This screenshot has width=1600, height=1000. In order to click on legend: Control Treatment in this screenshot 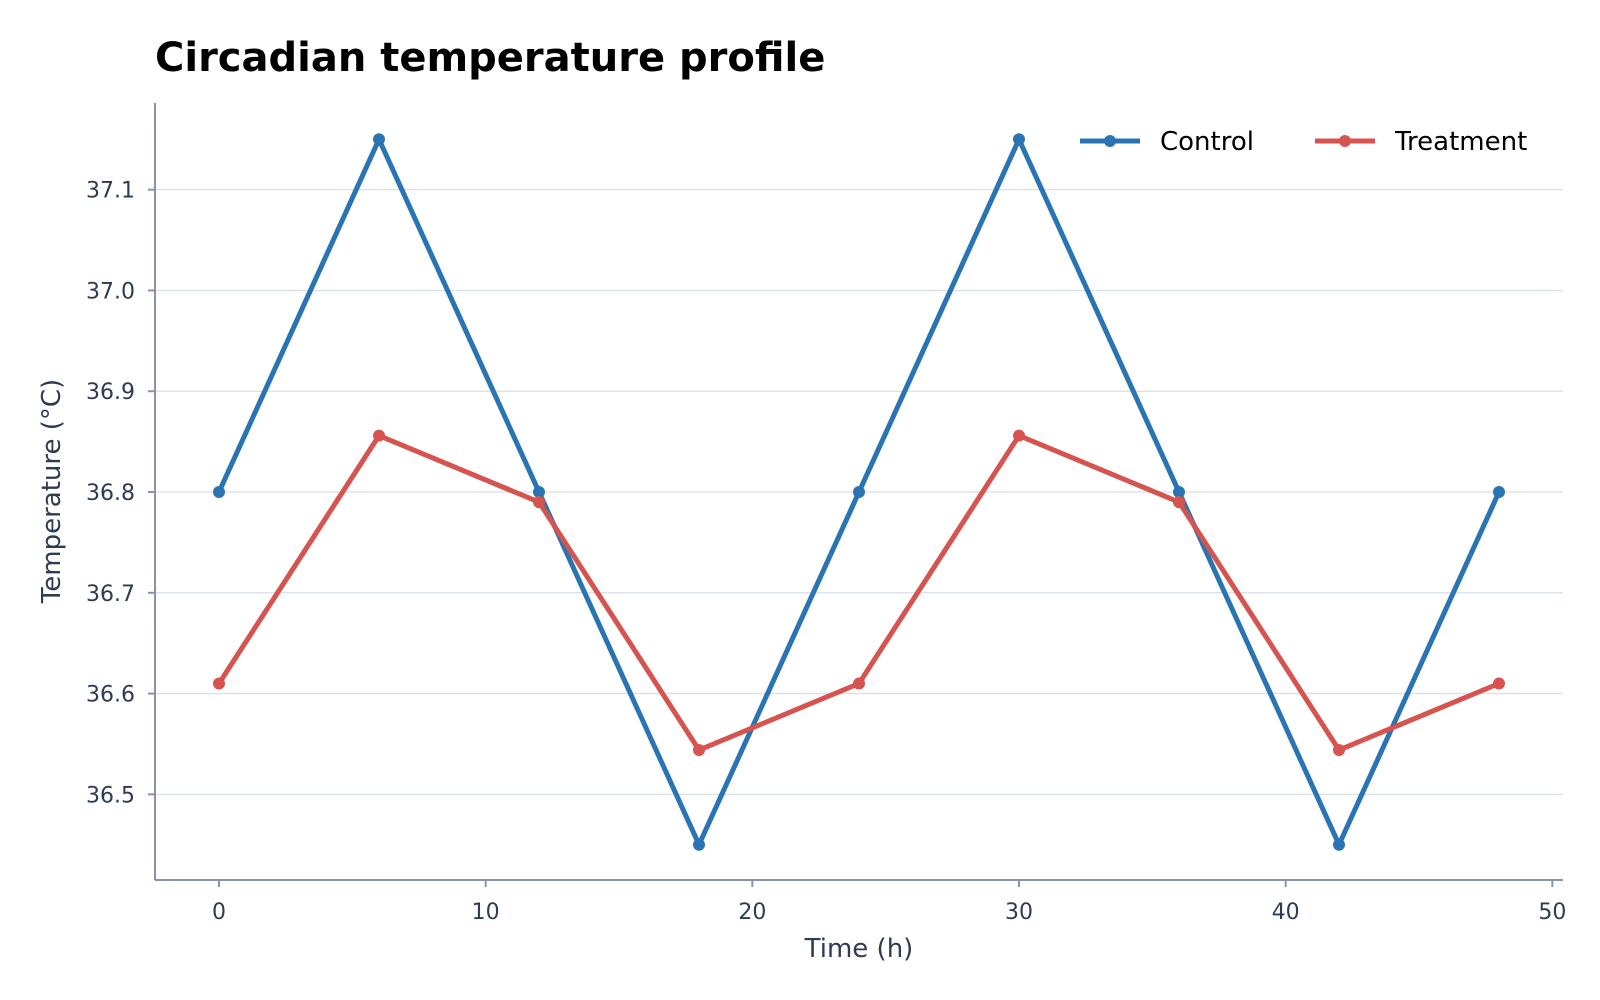, I will do `click(1303, 142)`.